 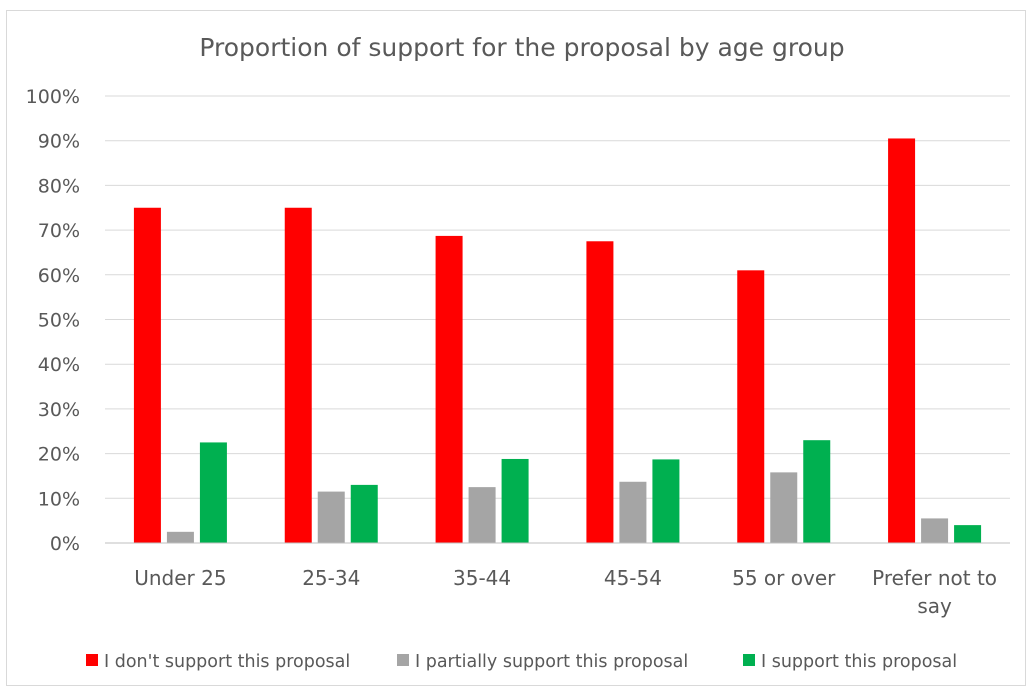 What do you see at coordinates (59, 365) in the screenshot?
I see `y-tick-label: 40%` at bounding box center [59, 365].